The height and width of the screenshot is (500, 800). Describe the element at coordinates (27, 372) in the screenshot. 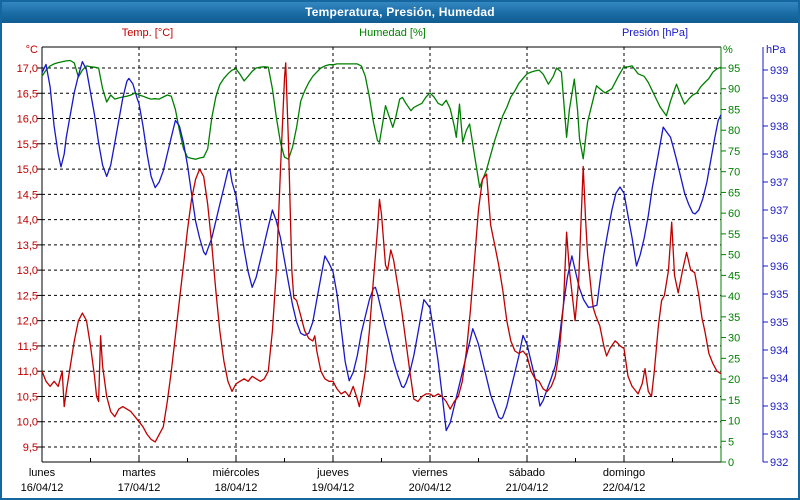

I see `temp-tick-label: 11,0` at that location.